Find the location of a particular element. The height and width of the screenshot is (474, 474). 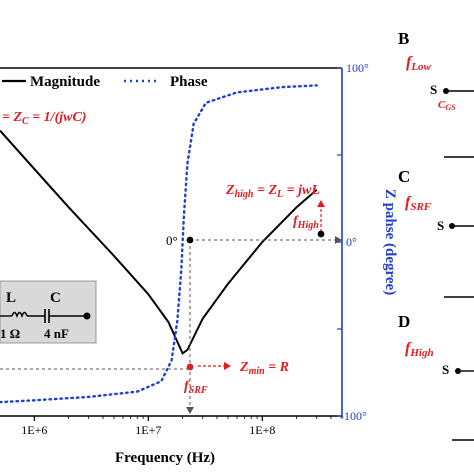

inductor-label: L is located at coordinates (11, 298).